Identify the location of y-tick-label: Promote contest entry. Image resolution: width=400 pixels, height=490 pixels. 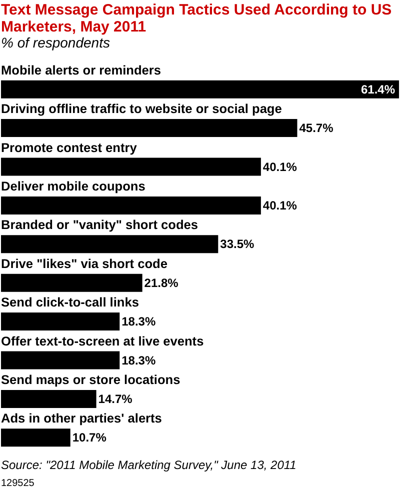
(69, 147).